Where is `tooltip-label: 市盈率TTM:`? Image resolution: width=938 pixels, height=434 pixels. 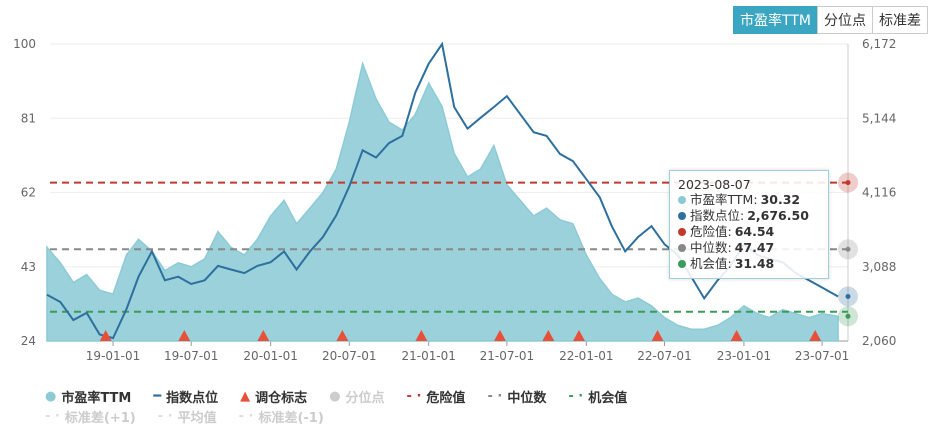 tooltip-label: 市盈率TTM: is located at coordinates (724, 199).